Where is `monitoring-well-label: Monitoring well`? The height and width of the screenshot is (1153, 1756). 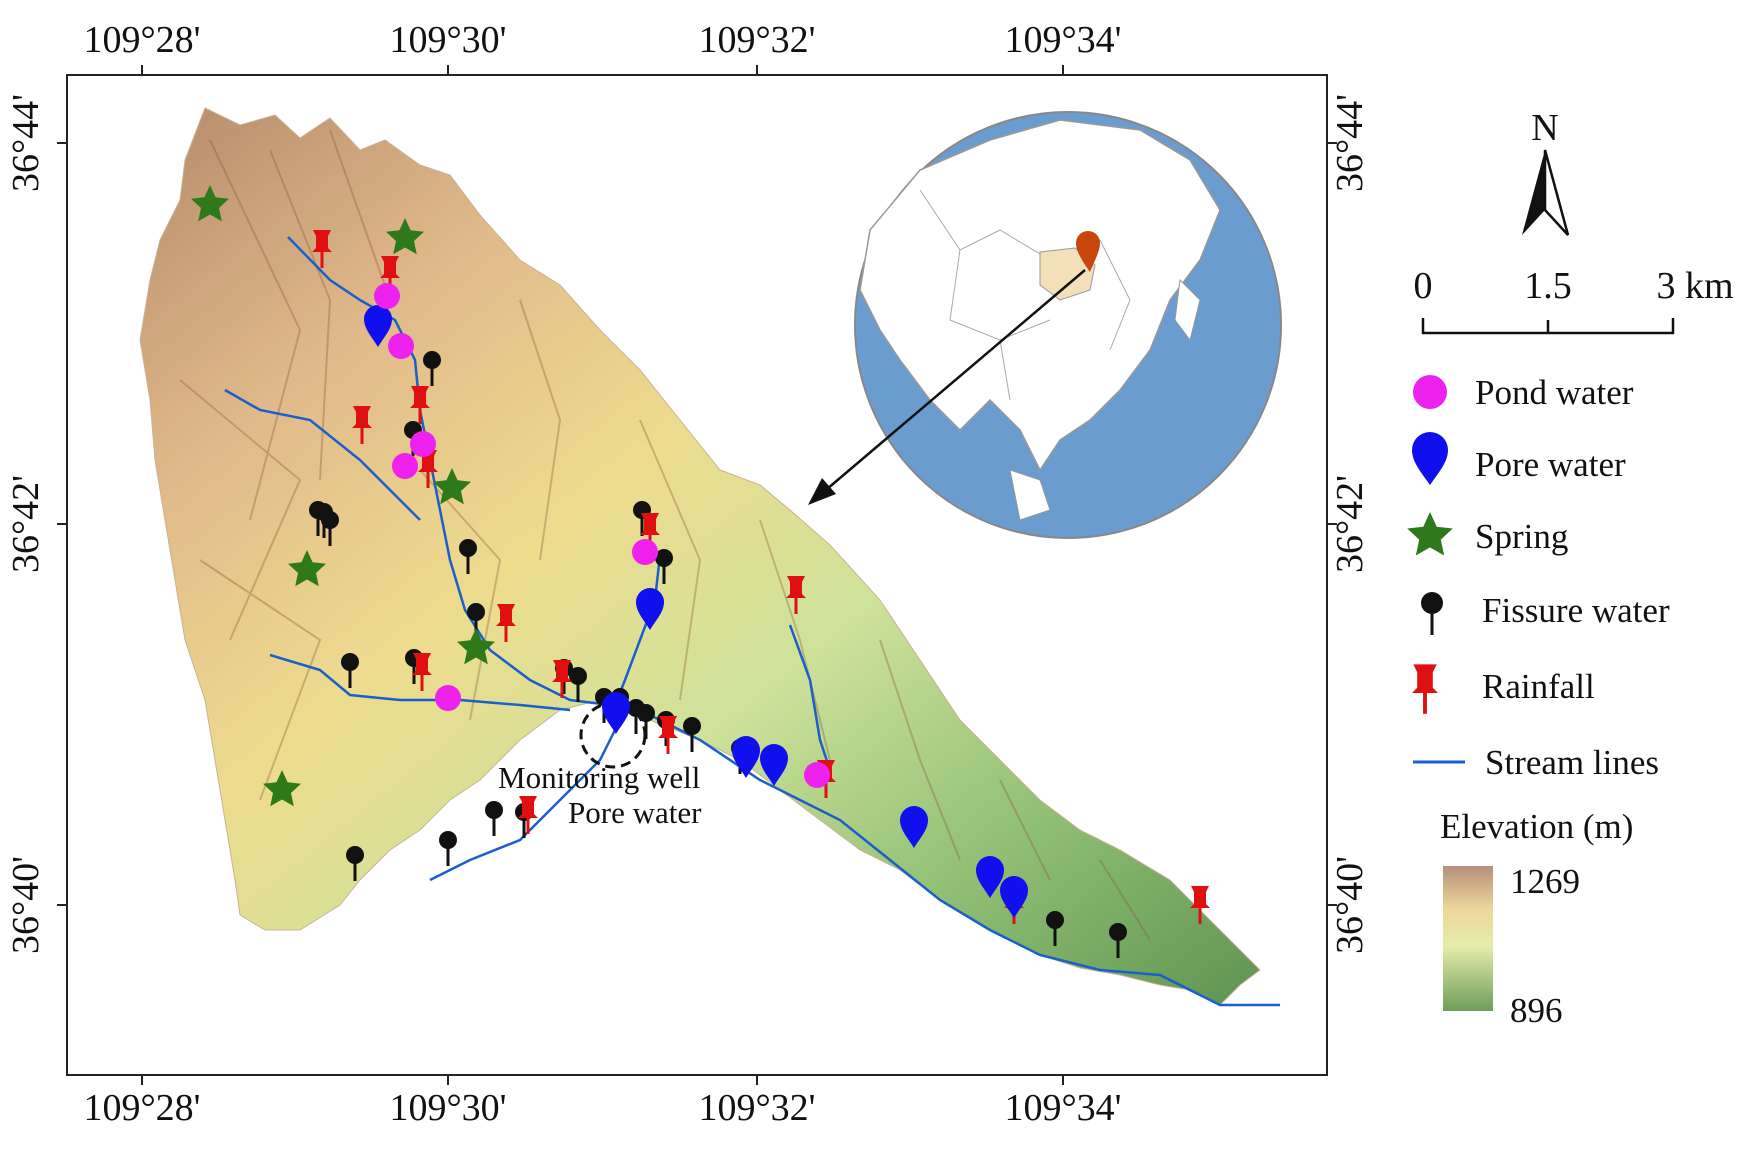 monitoring-well-label: Monitoring well is located at coordinates (599, 777).